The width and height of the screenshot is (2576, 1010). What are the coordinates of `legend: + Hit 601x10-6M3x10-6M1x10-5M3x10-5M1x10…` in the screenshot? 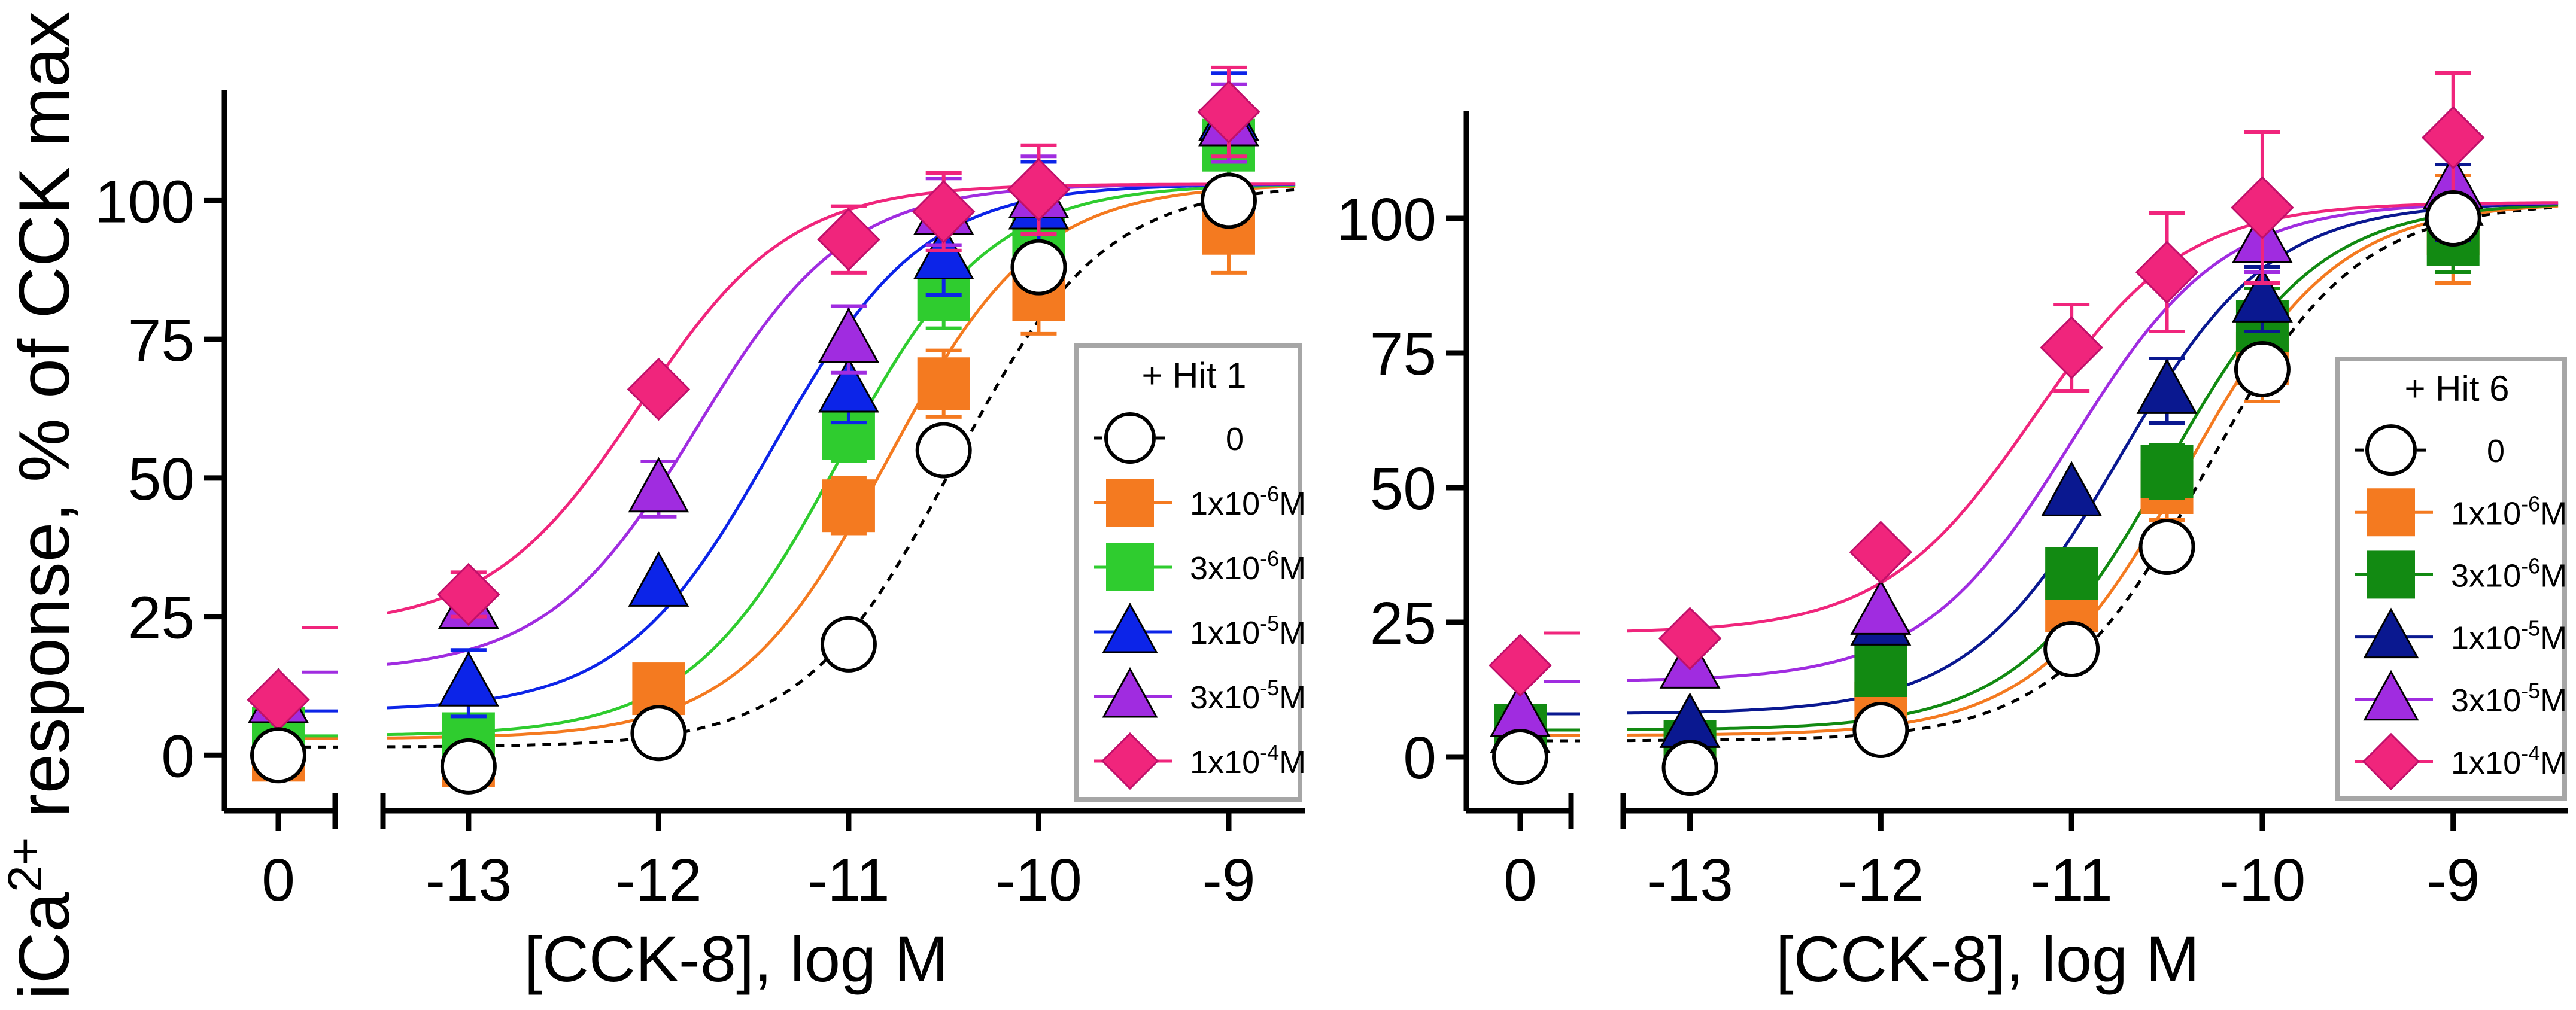 It's located at (2451, 579).